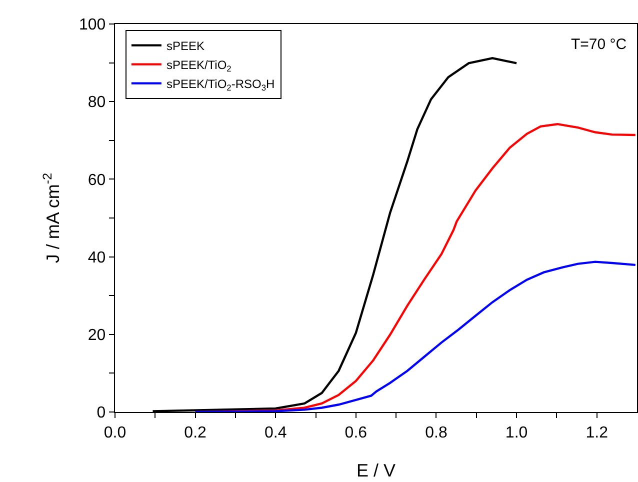 Image resolution: width=638 pixels, height=482 pixels. Describe the element at coordinates (275, 433) in the screenshot. I see `x-tick-label: 0.4` at that location.